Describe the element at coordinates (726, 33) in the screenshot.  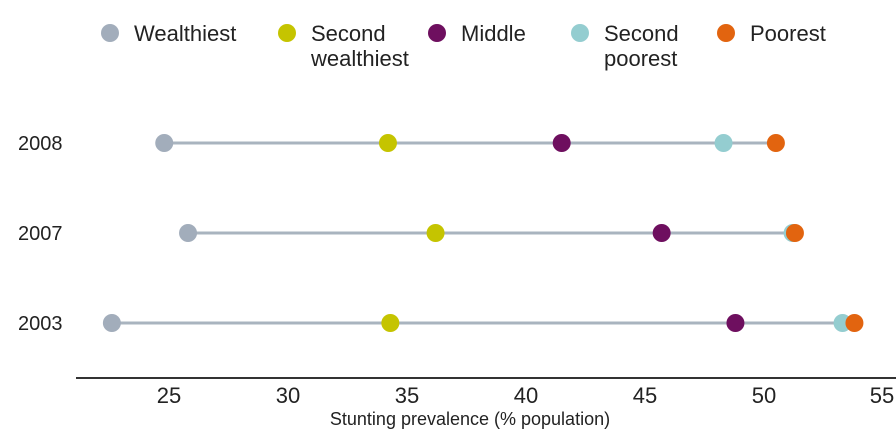
I see `legend-marker-poorest` at that location.